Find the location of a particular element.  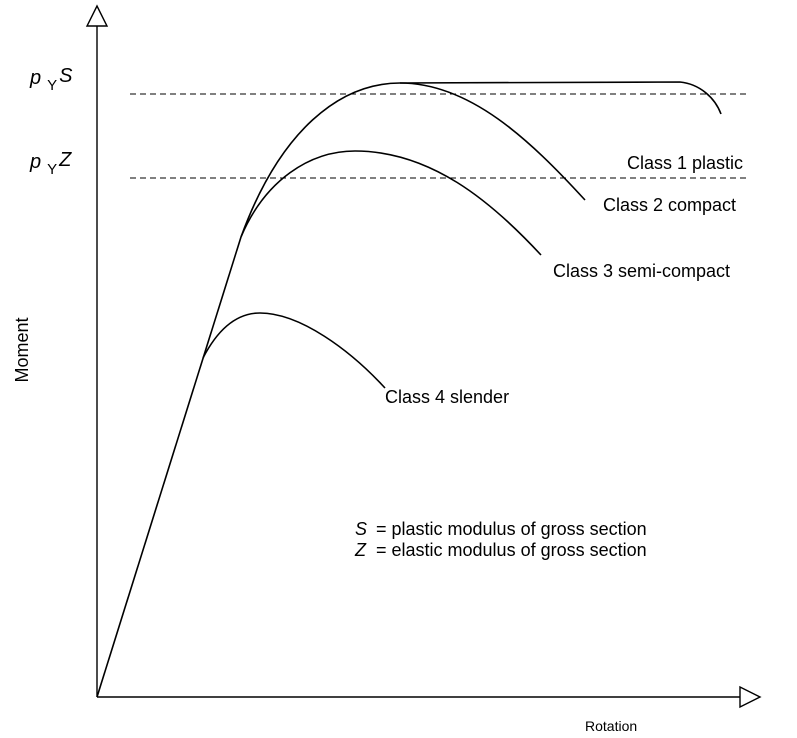

curve-label: Class 4 slender is located at coordinates (447, 397).